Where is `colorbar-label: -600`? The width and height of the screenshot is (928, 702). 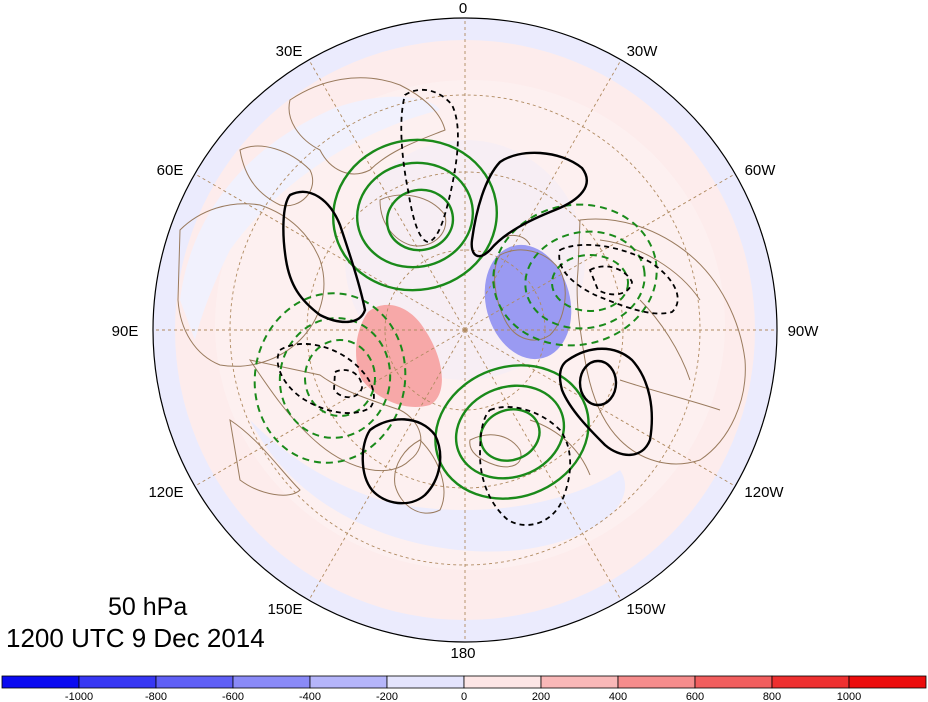 colorbar-label: -600 is located at coordinates (233, 696).